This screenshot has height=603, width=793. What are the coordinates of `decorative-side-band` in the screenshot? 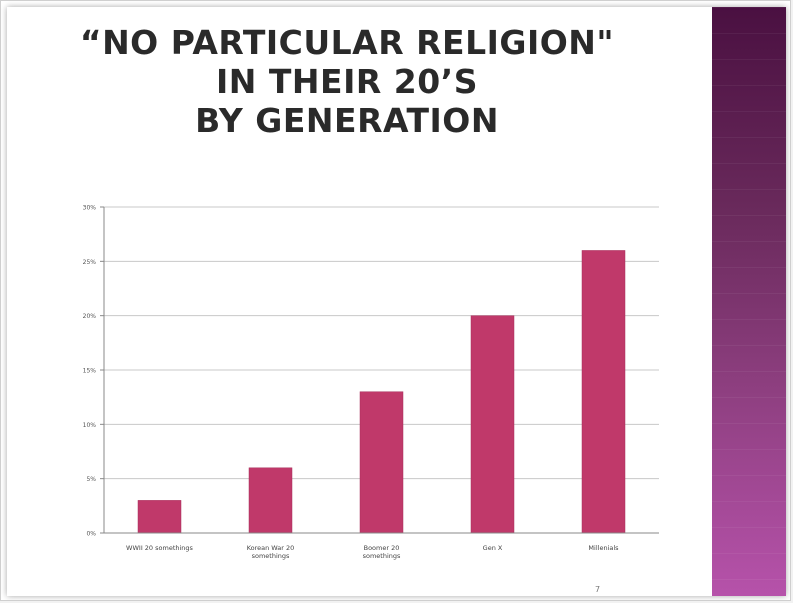 It's located at (749, 301).